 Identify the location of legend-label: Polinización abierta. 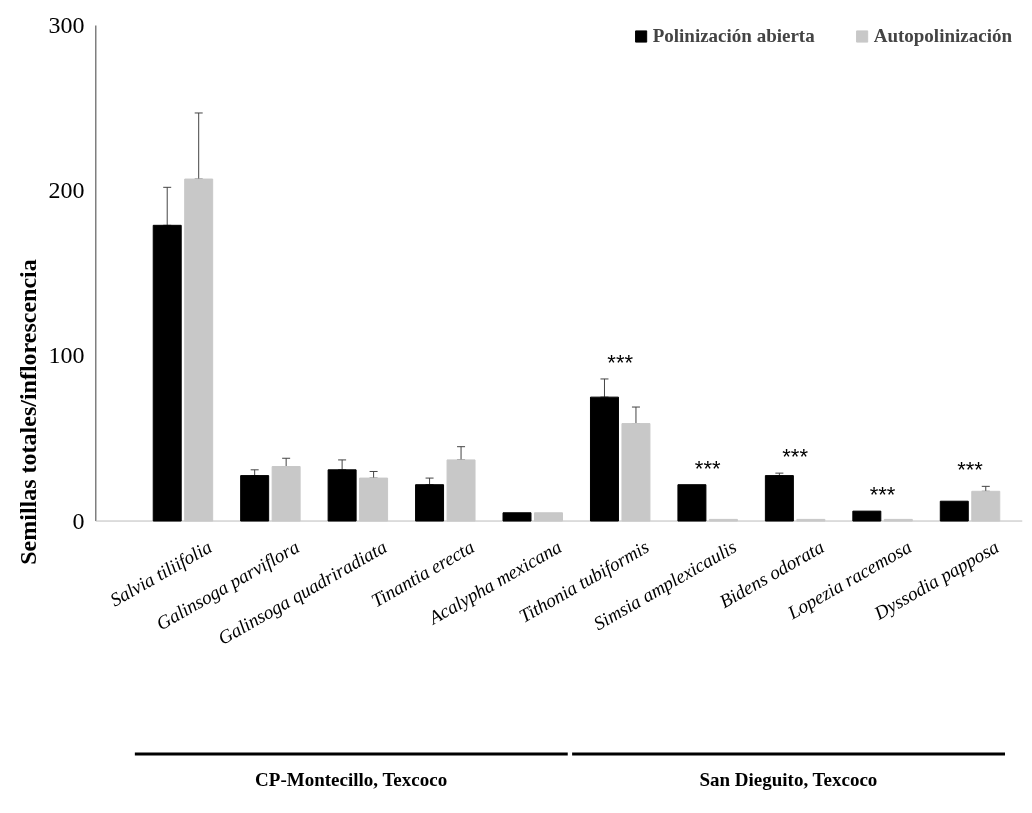
(733, 36).